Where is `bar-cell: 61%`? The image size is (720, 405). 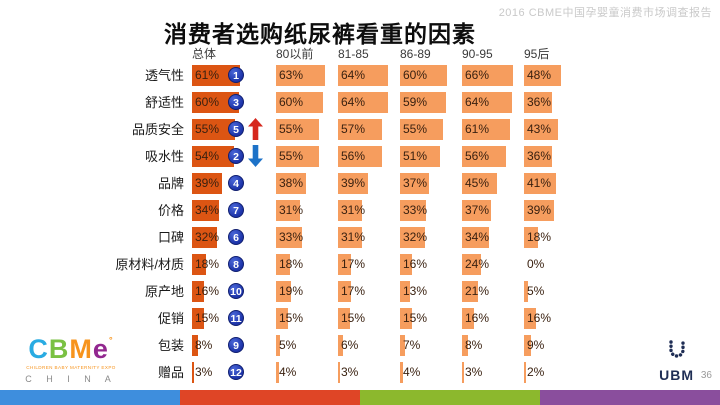
bar-cell: 61% is located at coordinates (493, 129).